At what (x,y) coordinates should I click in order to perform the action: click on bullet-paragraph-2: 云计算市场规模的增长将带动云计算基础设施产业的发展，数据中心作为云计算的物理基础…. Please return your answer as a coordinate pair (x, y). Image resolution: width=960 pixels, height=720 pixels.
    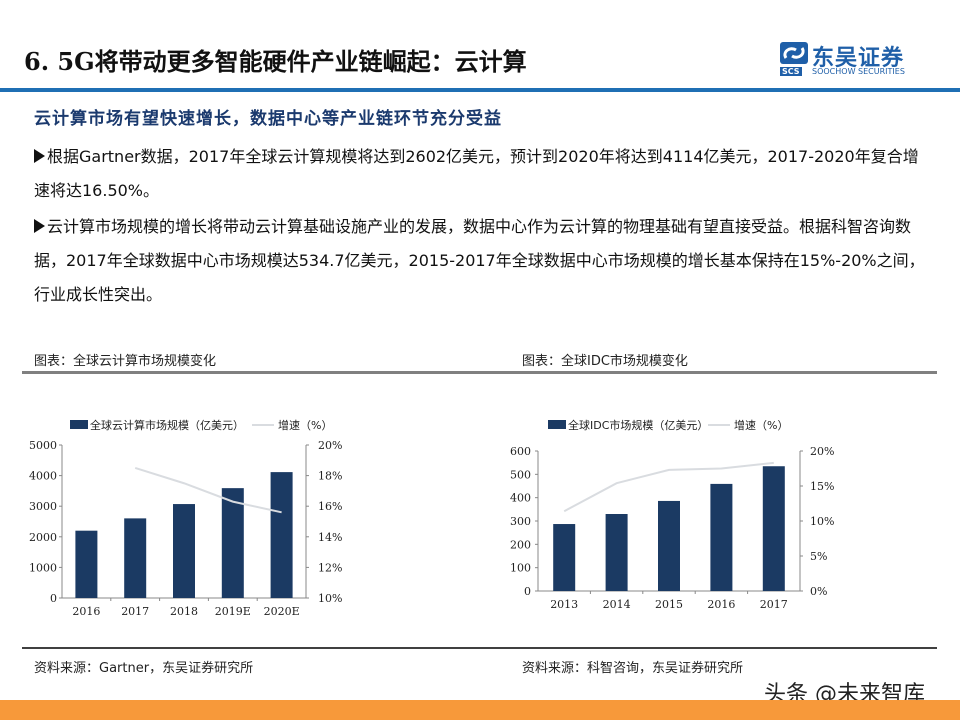
    Looking at the image, I should click on (484, 261).